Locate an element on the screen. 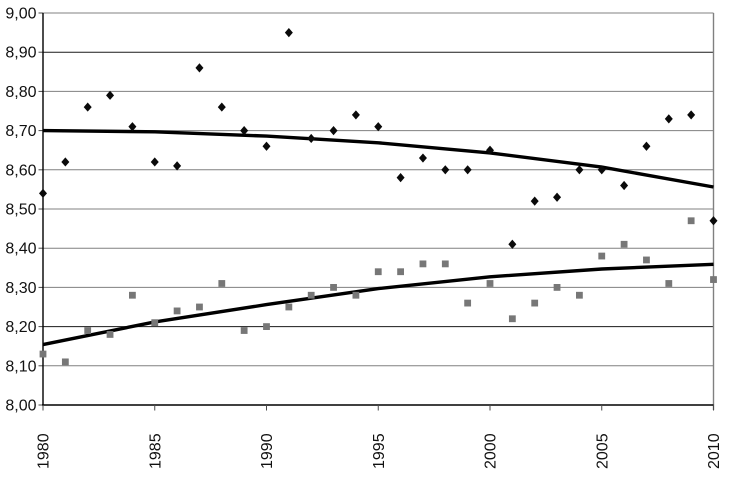  x-tick-label: 2010 is located at coordinates (714, 451).